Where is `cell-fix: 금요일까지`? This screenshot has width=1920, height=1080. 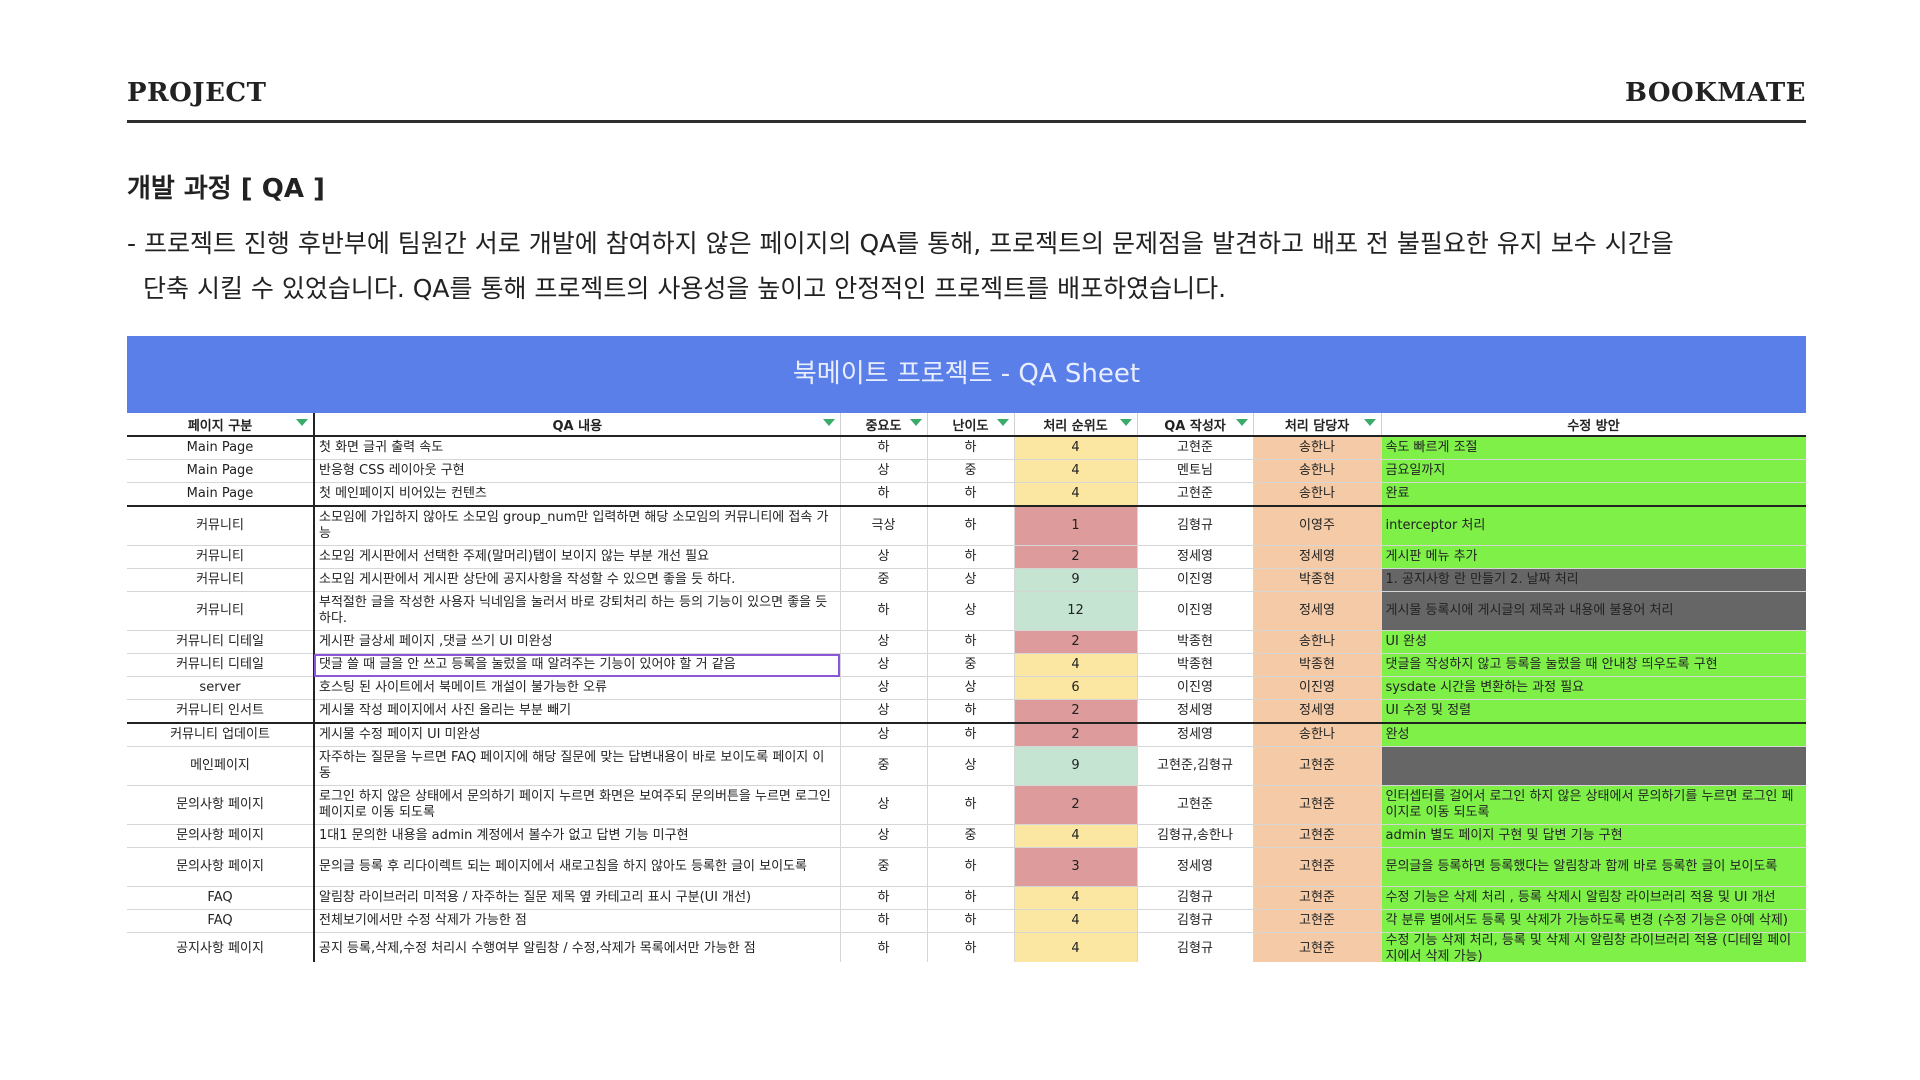
cell-fix: 금요일까지 is located at coordinates (1593, 471).